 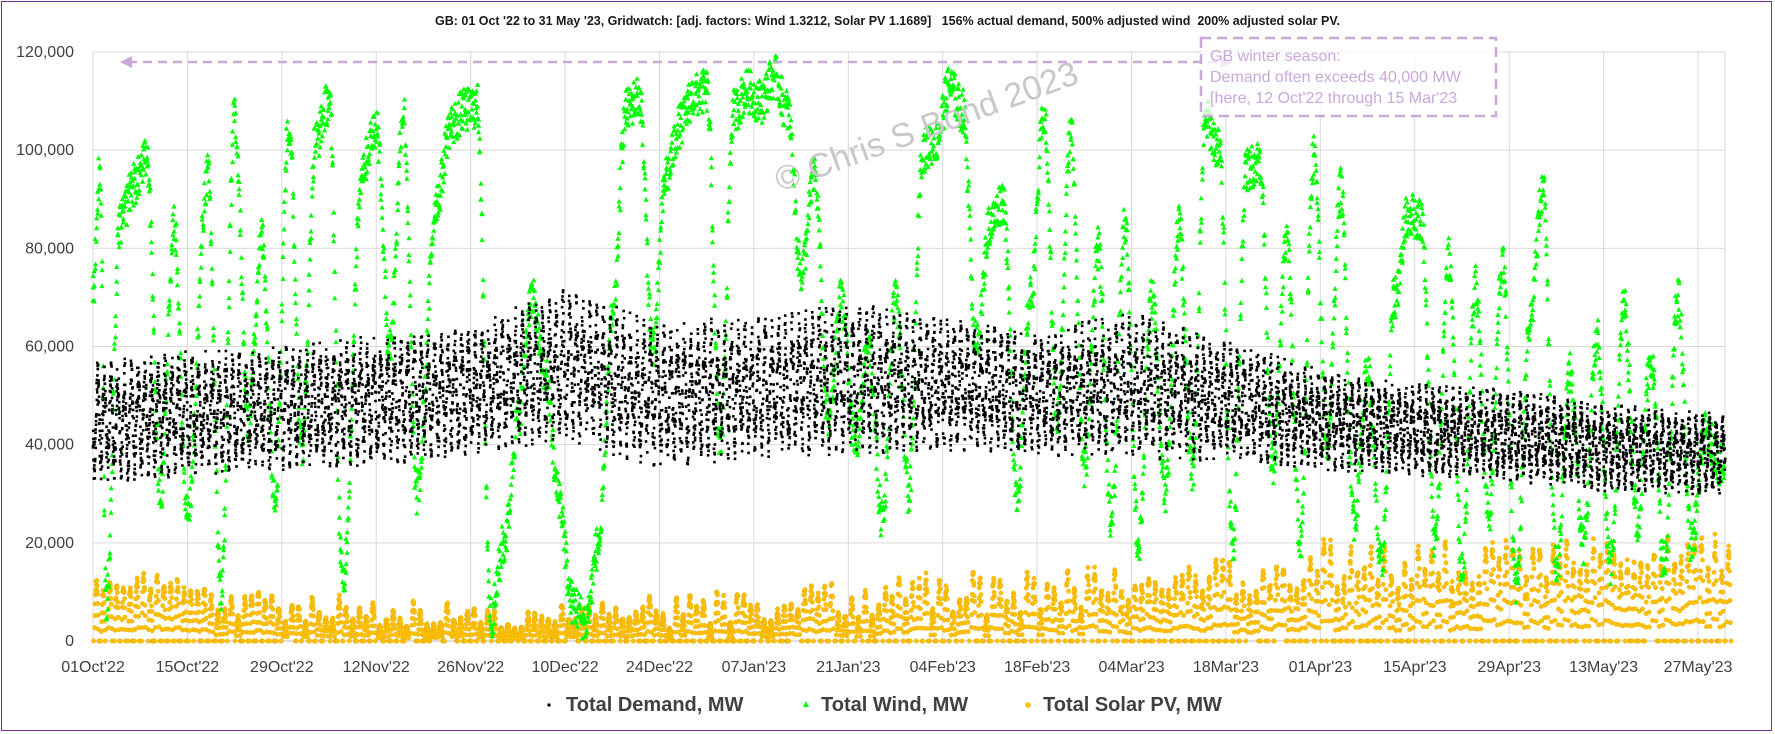 What do you see at coordinates (45, 52) in the screenshot?
I see `y-tick-label: 120,000` at bounding box center [45, 52].